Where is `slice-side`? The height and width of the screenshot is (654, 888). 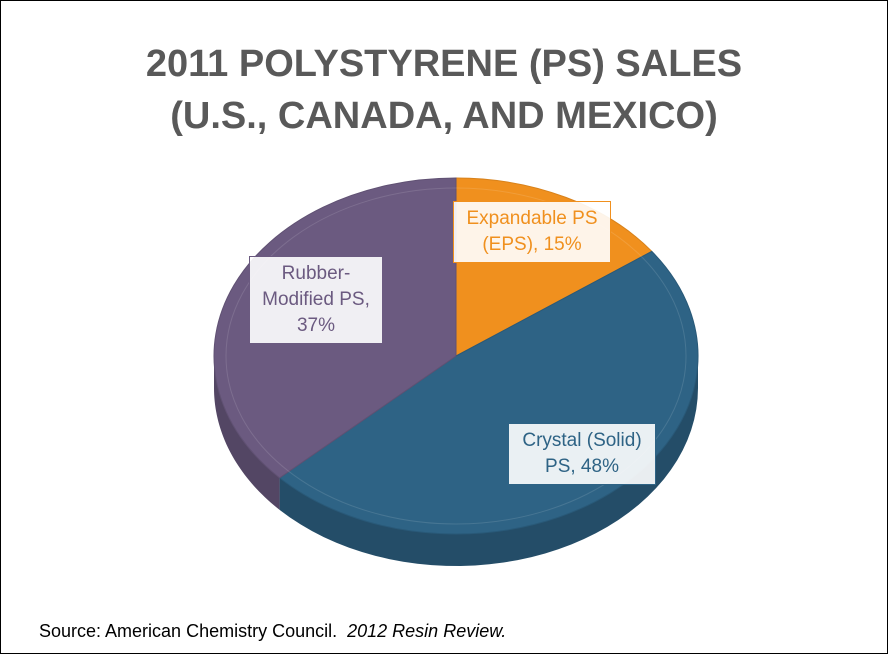 slice-side is located at coordinates (247, 433).